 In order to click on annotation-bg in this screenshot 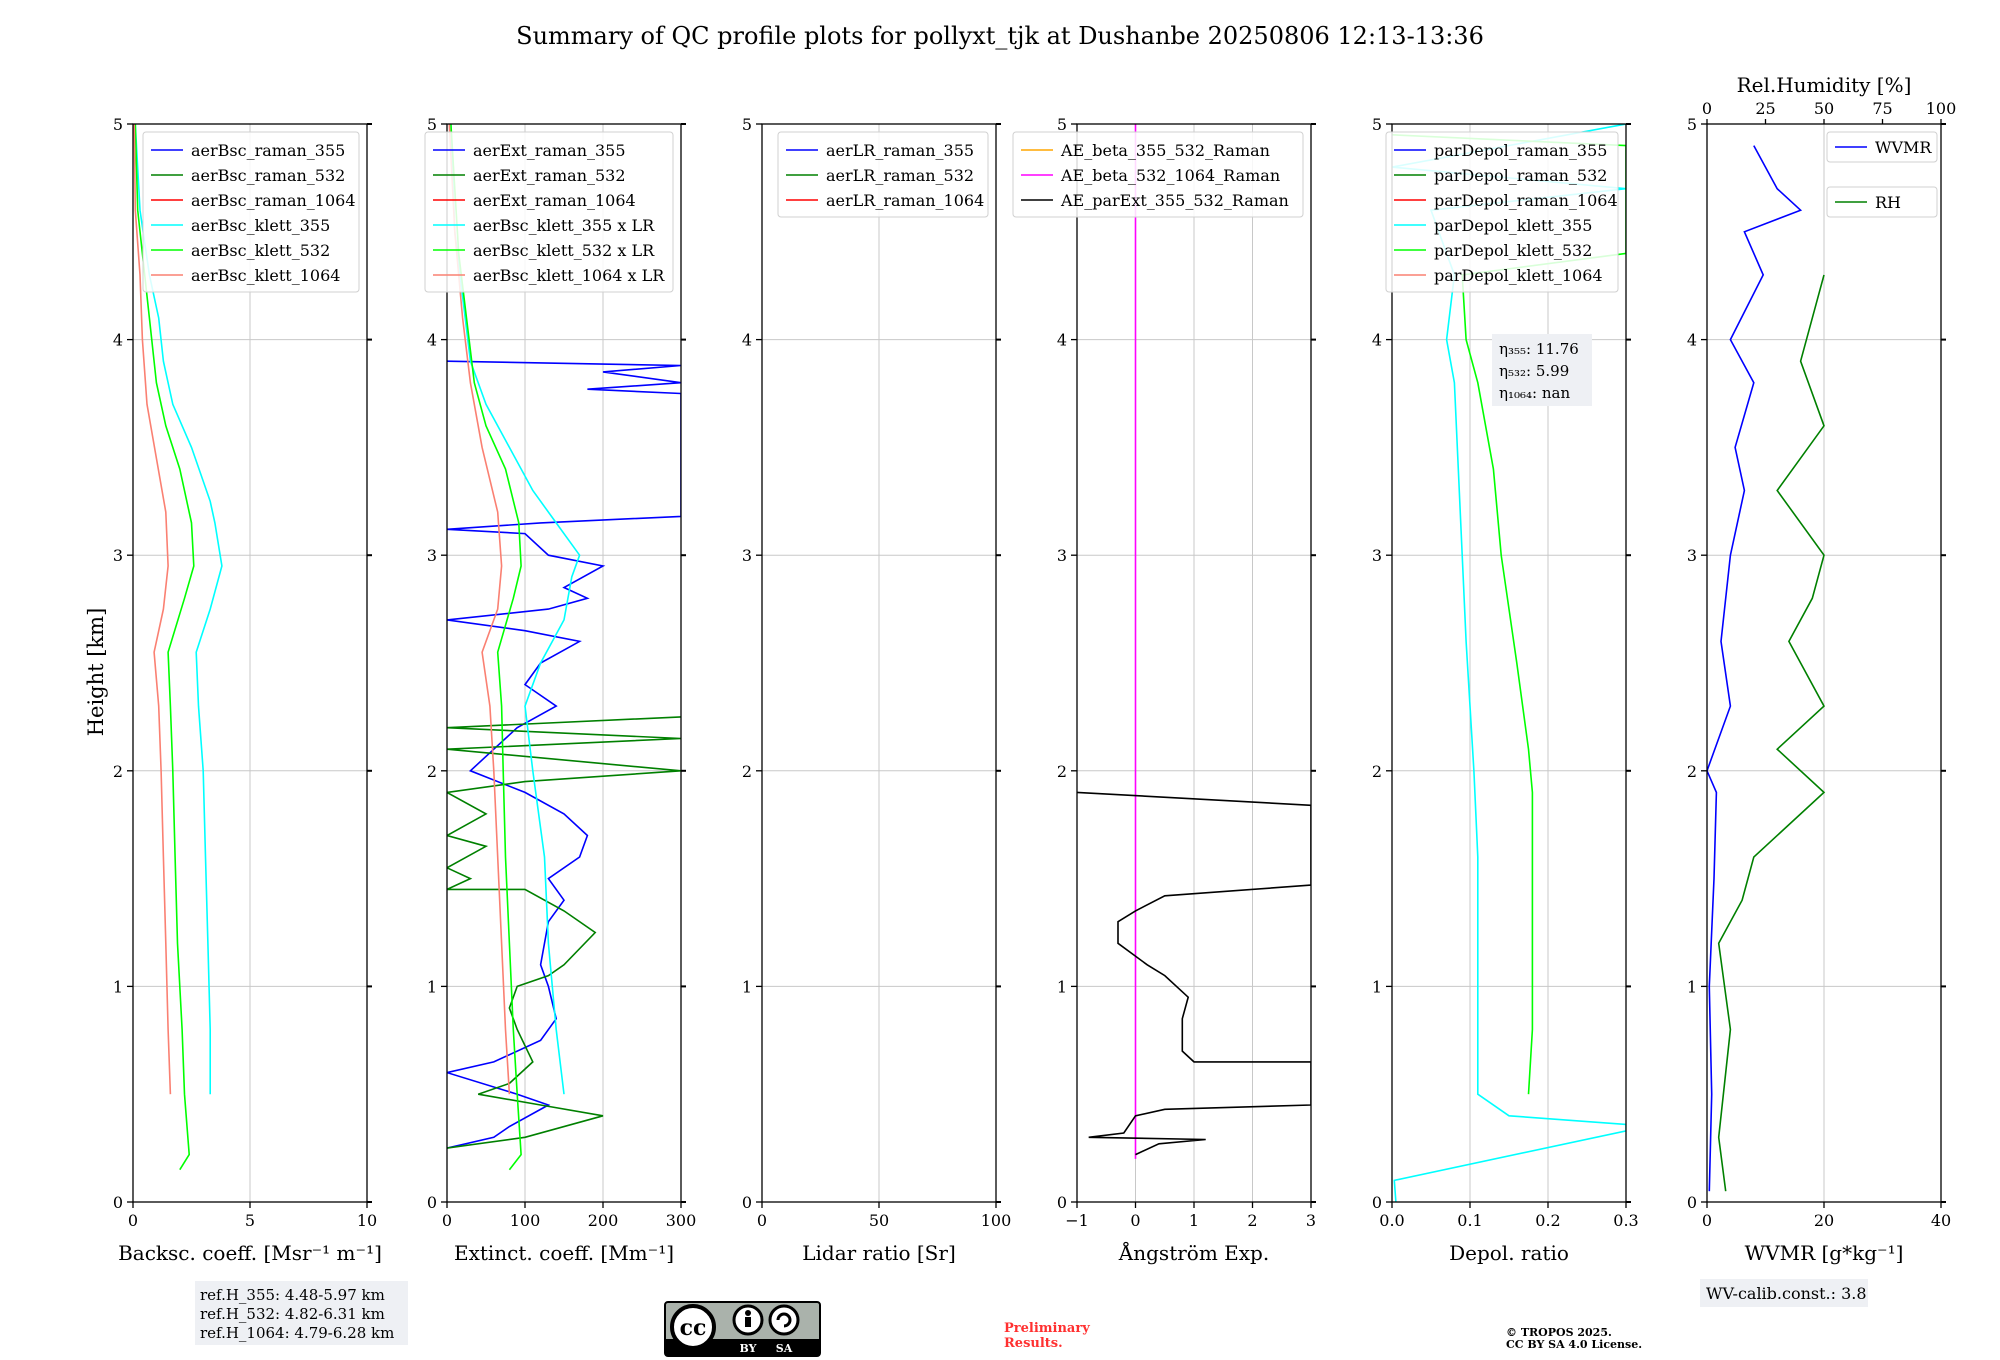, I will do `click(1542, 370)`.